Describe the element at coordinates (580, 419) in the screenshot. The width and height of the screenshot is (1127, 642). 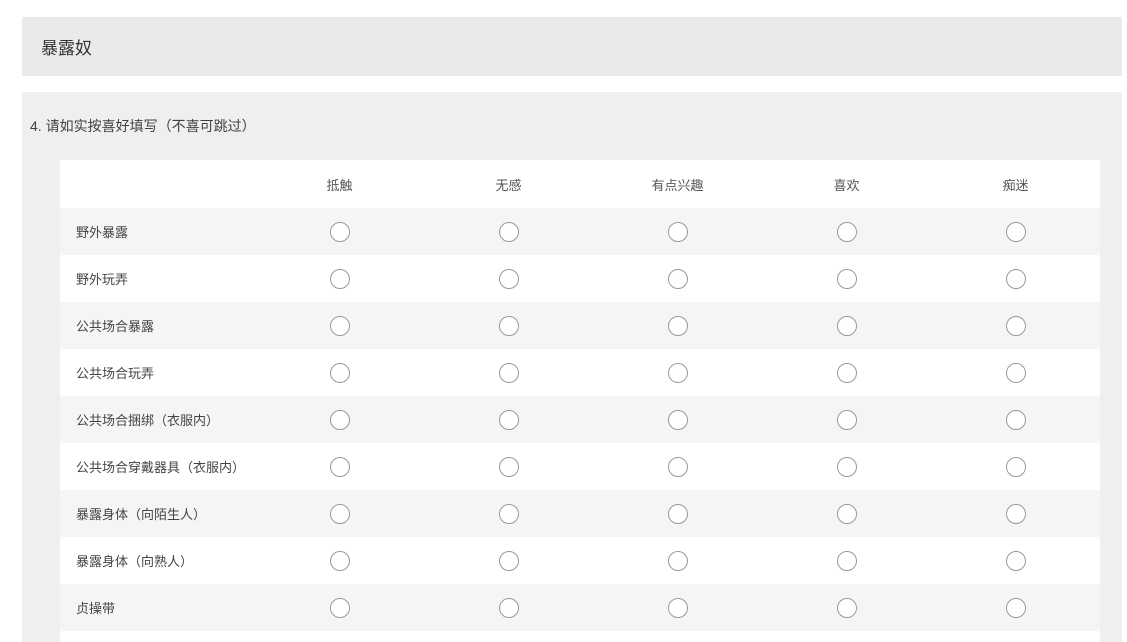
I see `matrix-row: 公共场合捆绑（衣服内）` at that location.